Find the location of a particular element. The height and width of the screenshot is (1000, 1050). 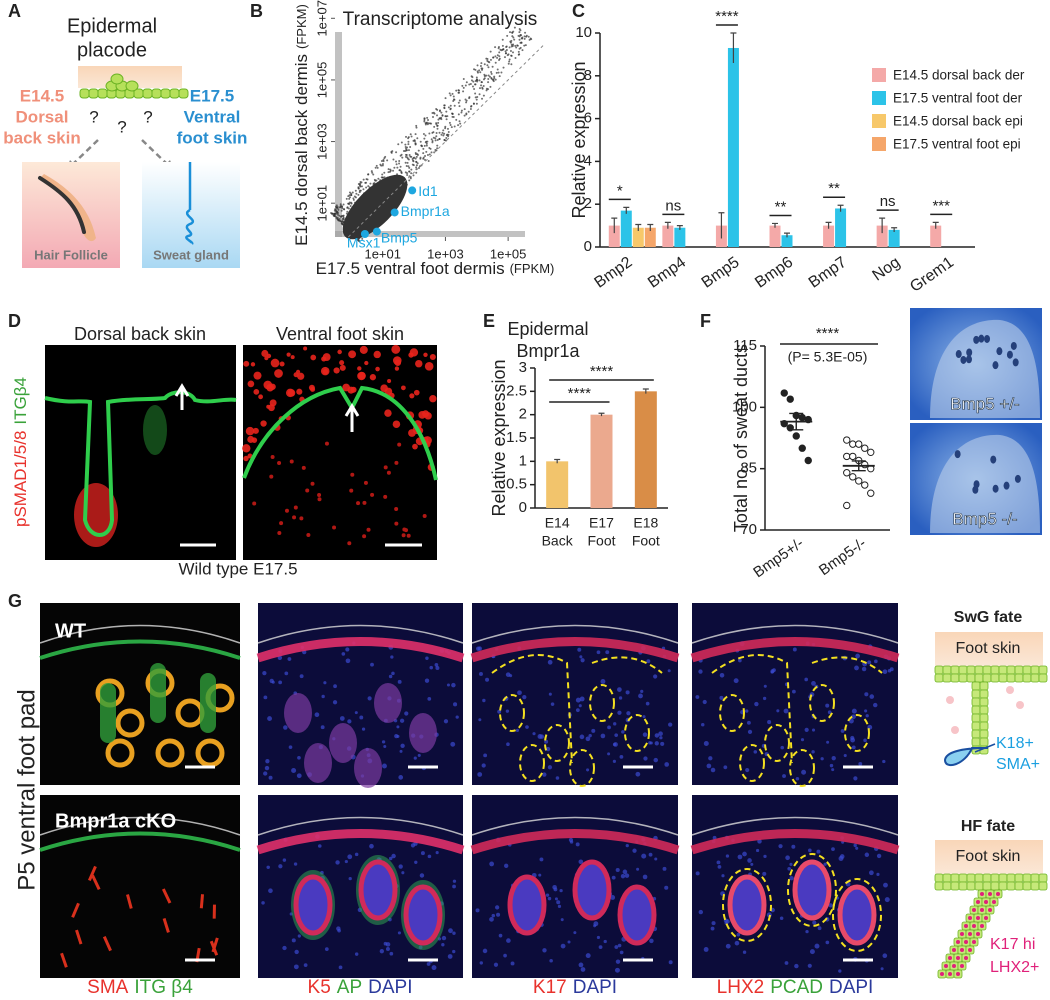

legend-label: E17.5 ventral foot epi is located at coordinates (957, 144).